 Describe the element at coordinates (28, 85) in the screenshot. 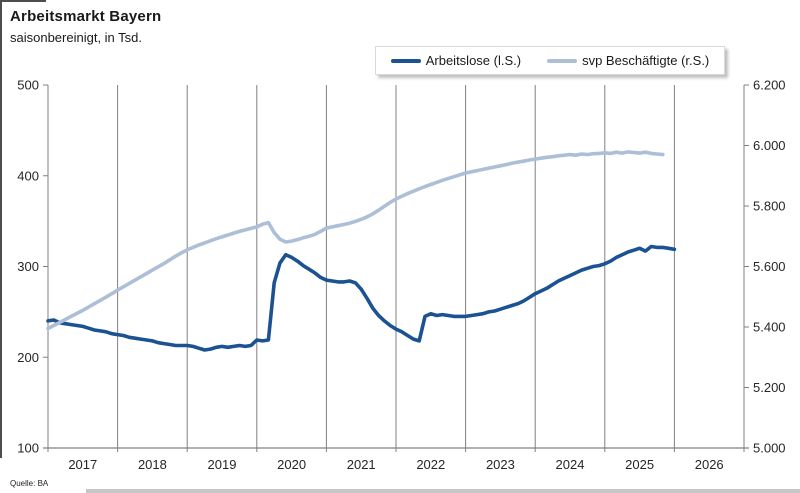

I see `left-axis-tick-label: 500` at that location.